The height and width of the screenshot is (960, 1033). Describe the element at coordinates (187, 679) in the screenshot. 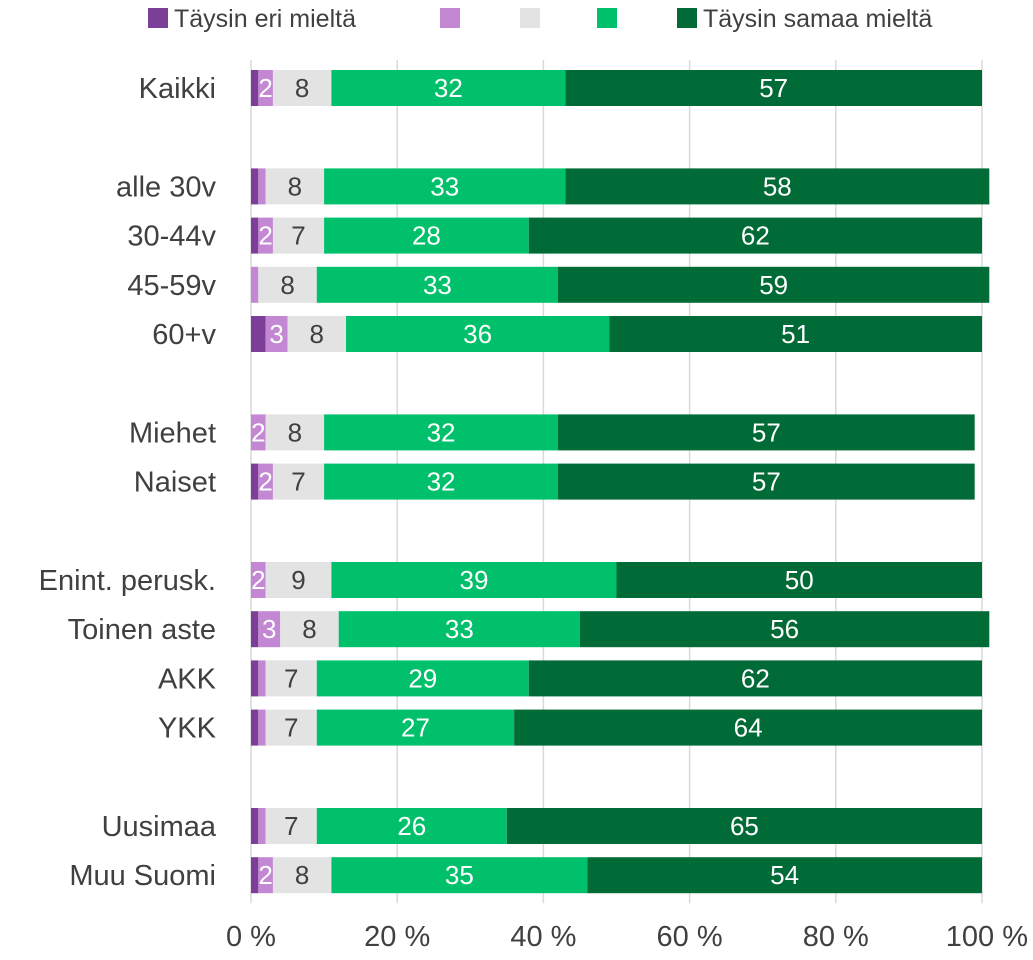

I see `category-label: AKK` at that location.